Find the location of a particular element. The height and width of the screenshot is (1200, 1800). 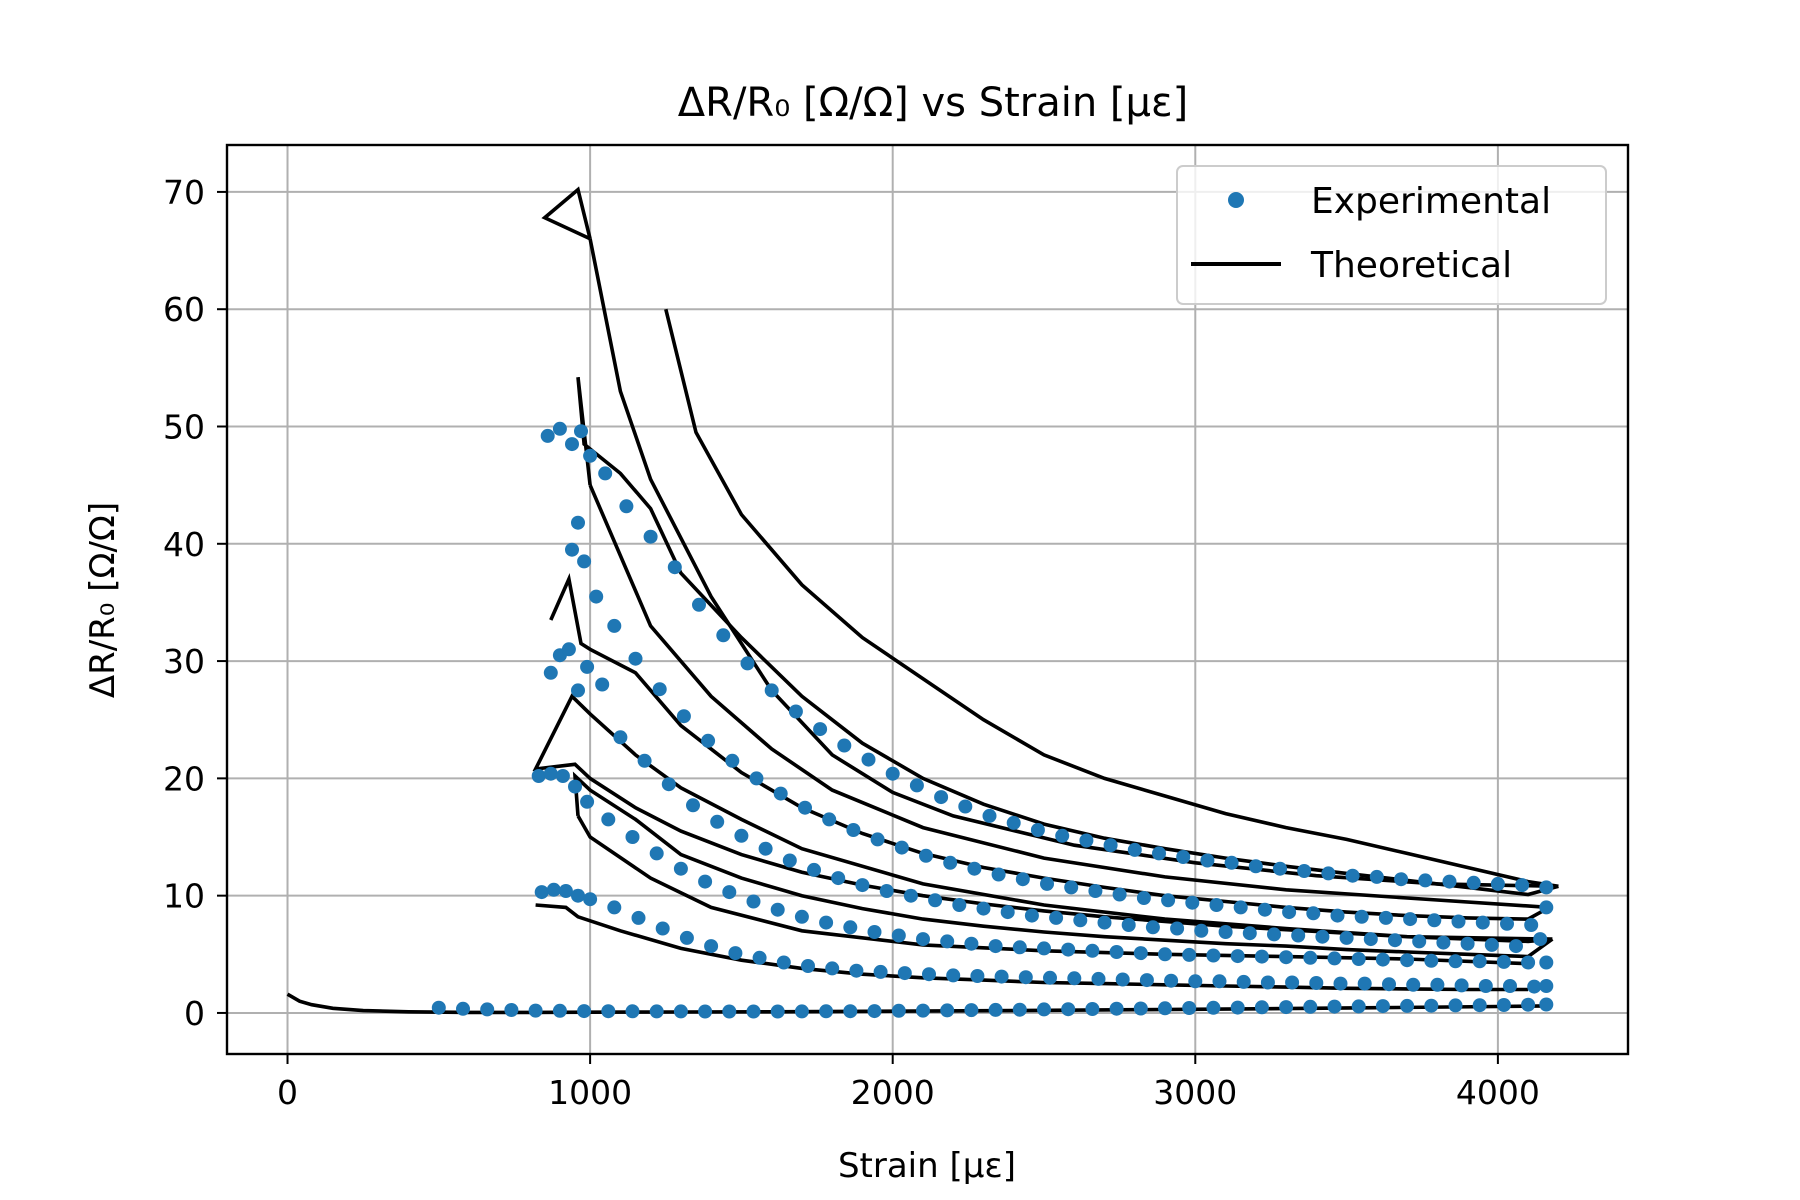

legend: Experimental Theoretical is located at coordinates (1391, 235).